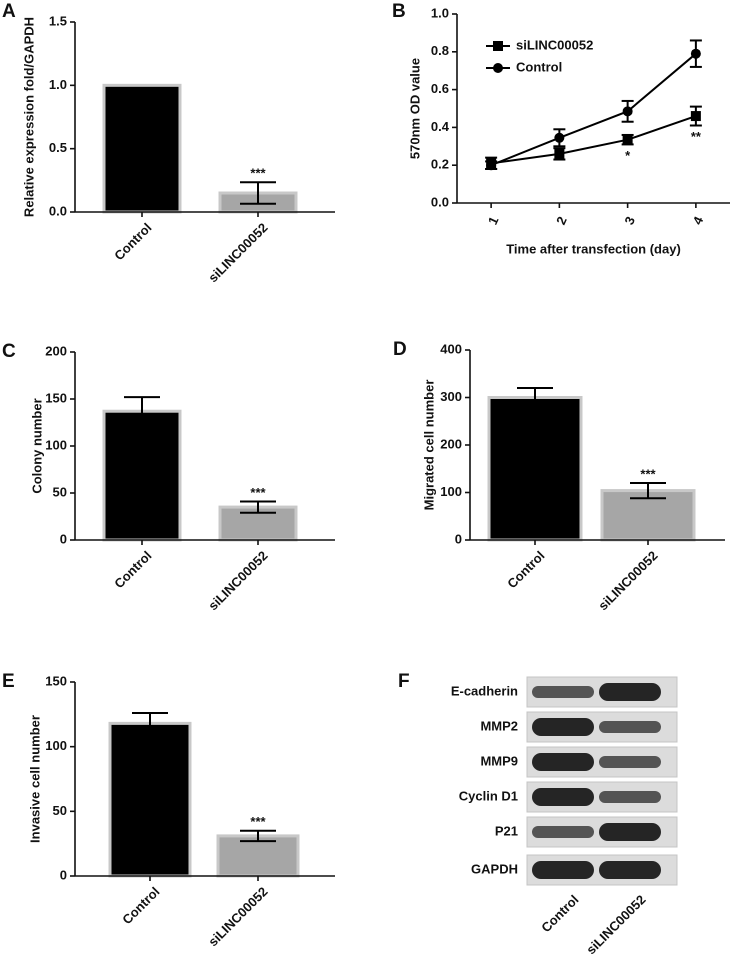  What do you see at coordinates (400, 349) in the screenshot?
I see `panel-label: D` at bounding box center [400, 349].